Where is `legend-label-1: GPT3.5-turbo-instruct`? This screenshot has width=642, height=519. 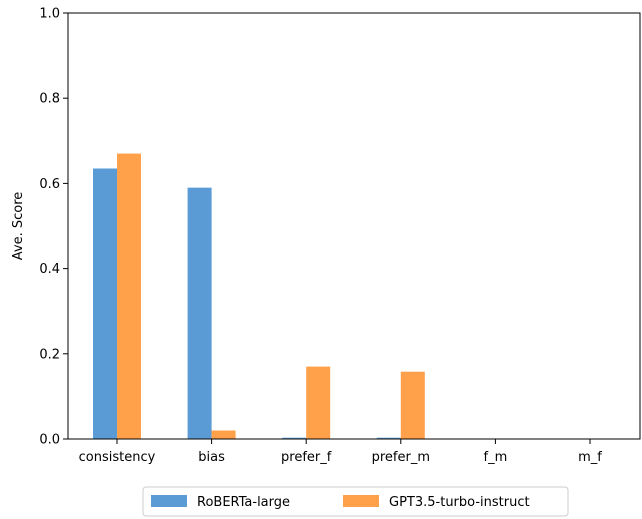
legend-label-1: GPT3.5-turbo-instruct is located at coordinates (459, 502).